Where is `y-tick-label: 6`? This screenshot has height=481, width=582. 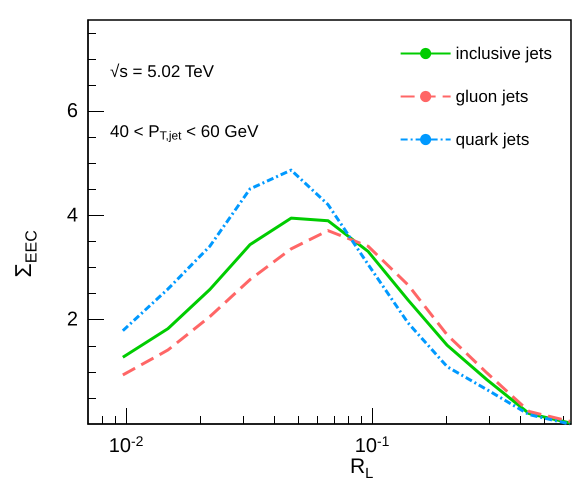
y-tick-label: 6 is located at coordinates (72, 111).